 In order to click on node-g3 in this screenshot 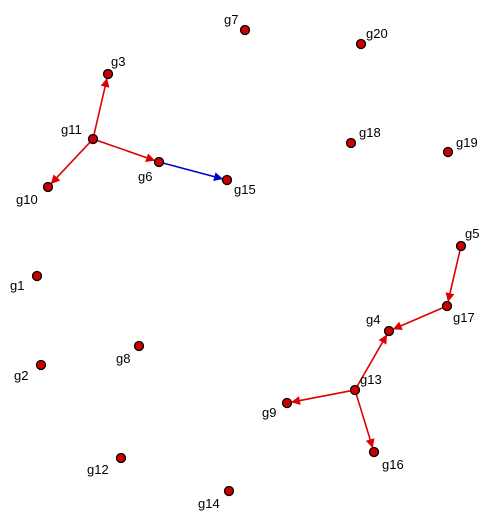, I will do `click(108, 74)`.